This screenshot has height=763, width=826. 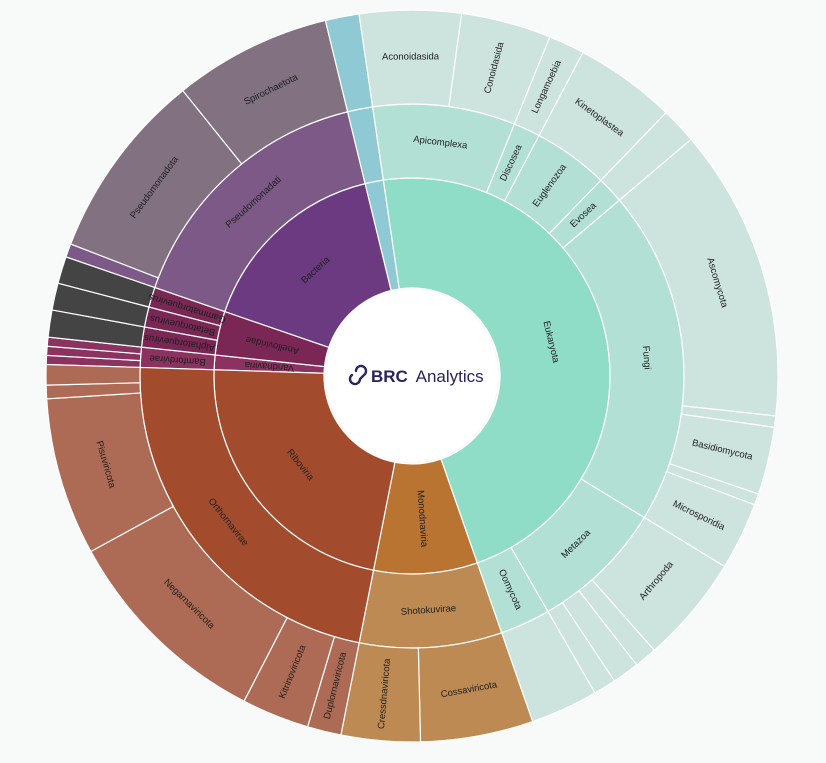 What do you see at coordinates (410, 58) in the screenshot?
I see `segment-aconoidasida` at bounding box center [410, 58].